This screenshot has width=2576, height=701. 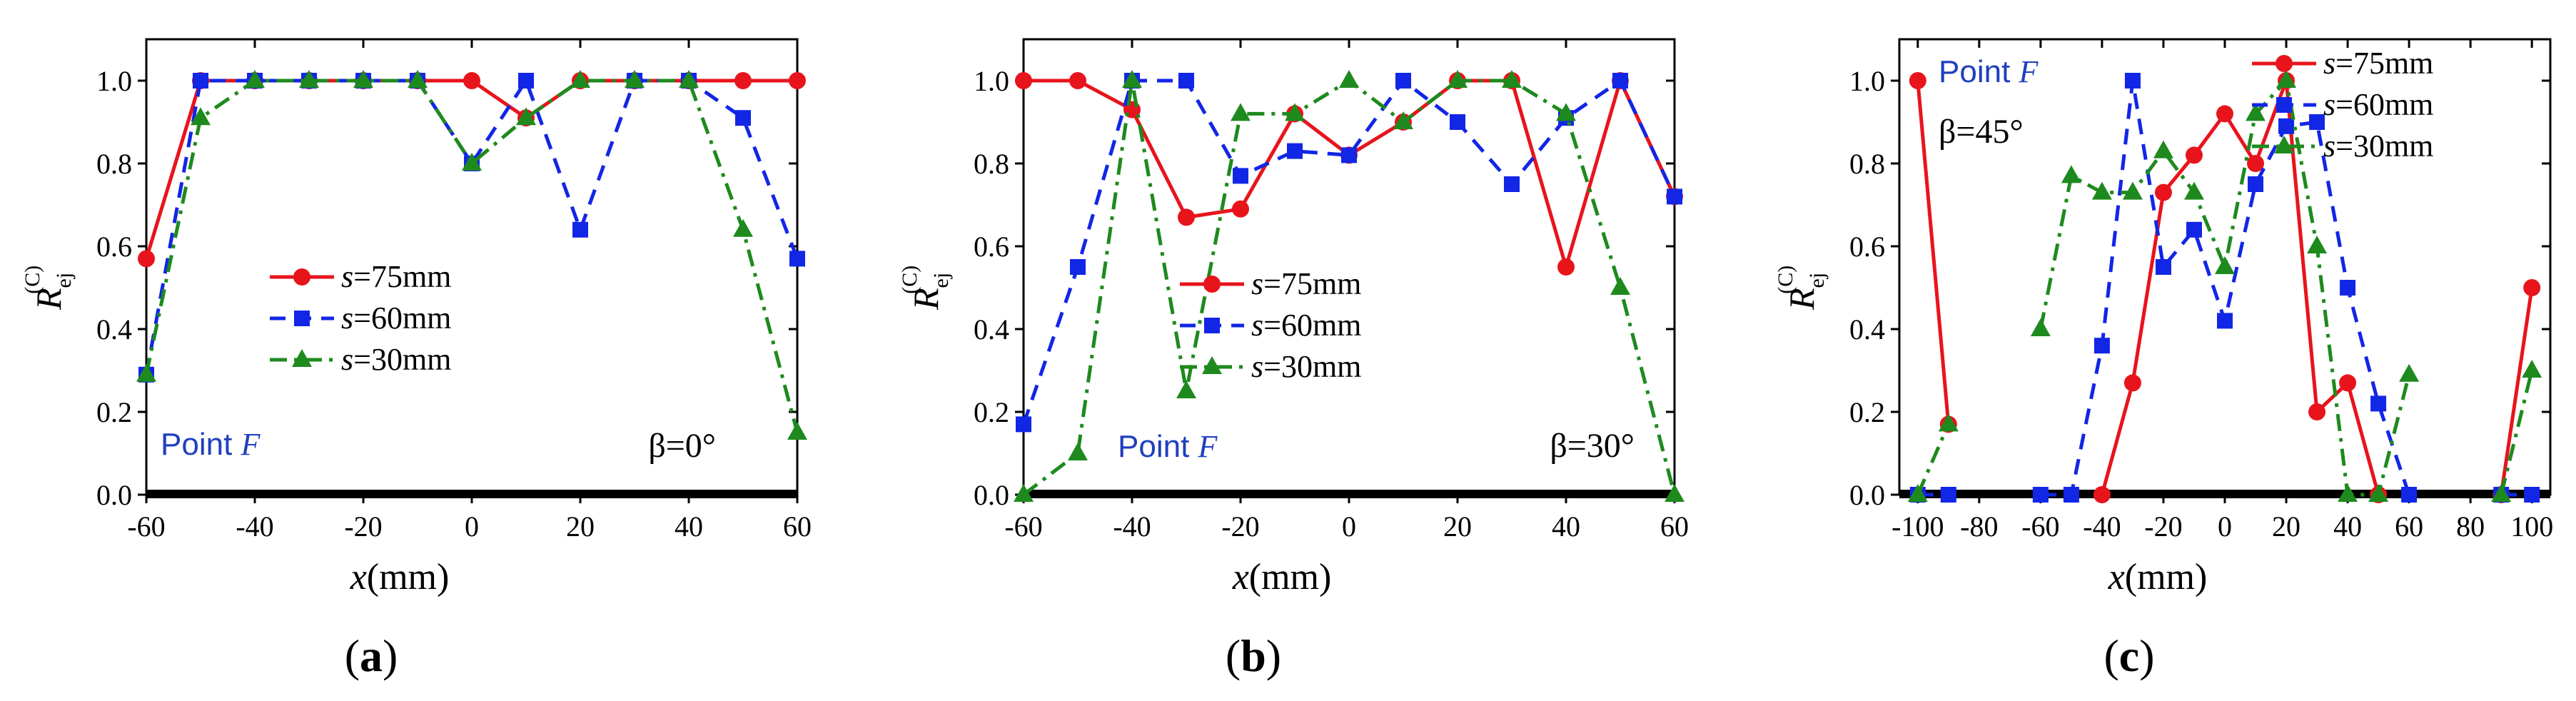 I want to click on x-tick-label: -100, so click(x=1917, y=526).